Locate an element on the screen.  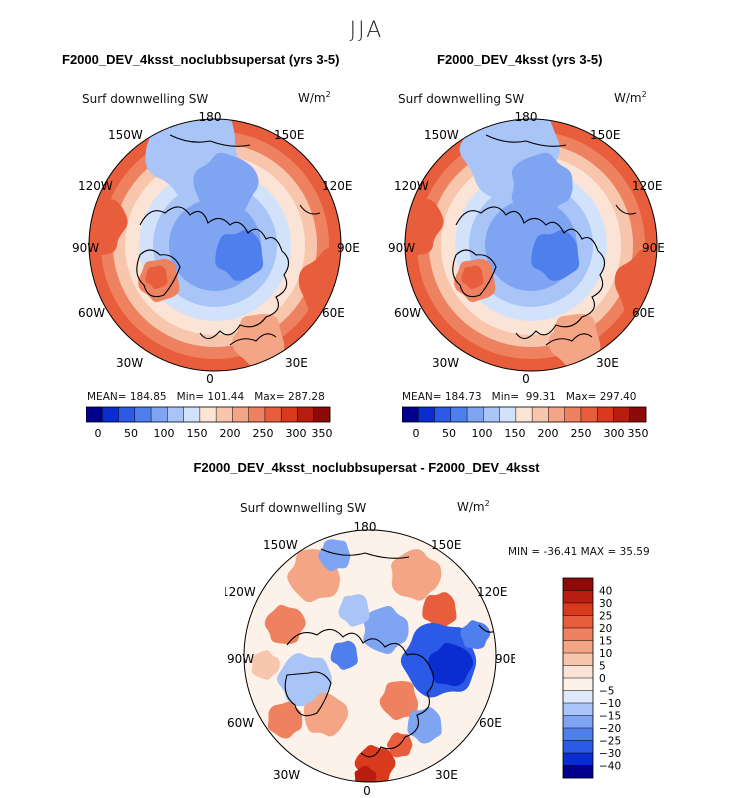
panel2-lon-label-150E: 150E is located at coordinates (605, 135).